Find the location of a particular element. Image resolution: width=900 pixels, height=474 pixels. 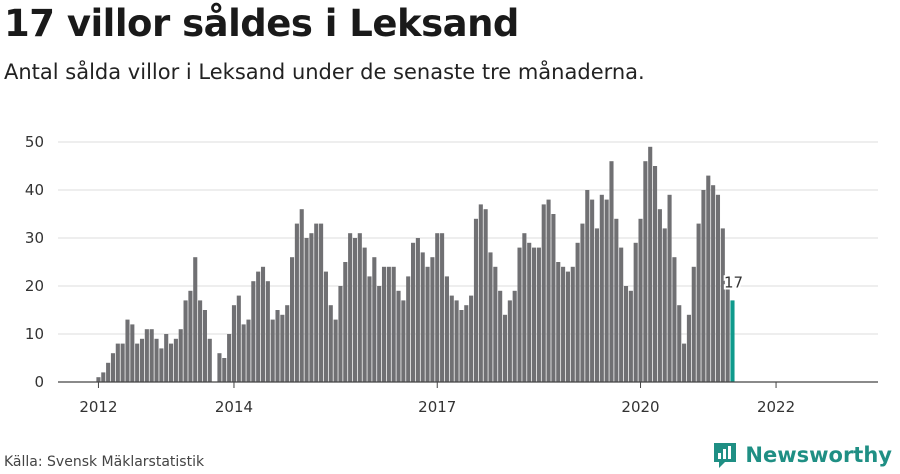

y-tick-label: 40 is located at coordinates (34, 190).